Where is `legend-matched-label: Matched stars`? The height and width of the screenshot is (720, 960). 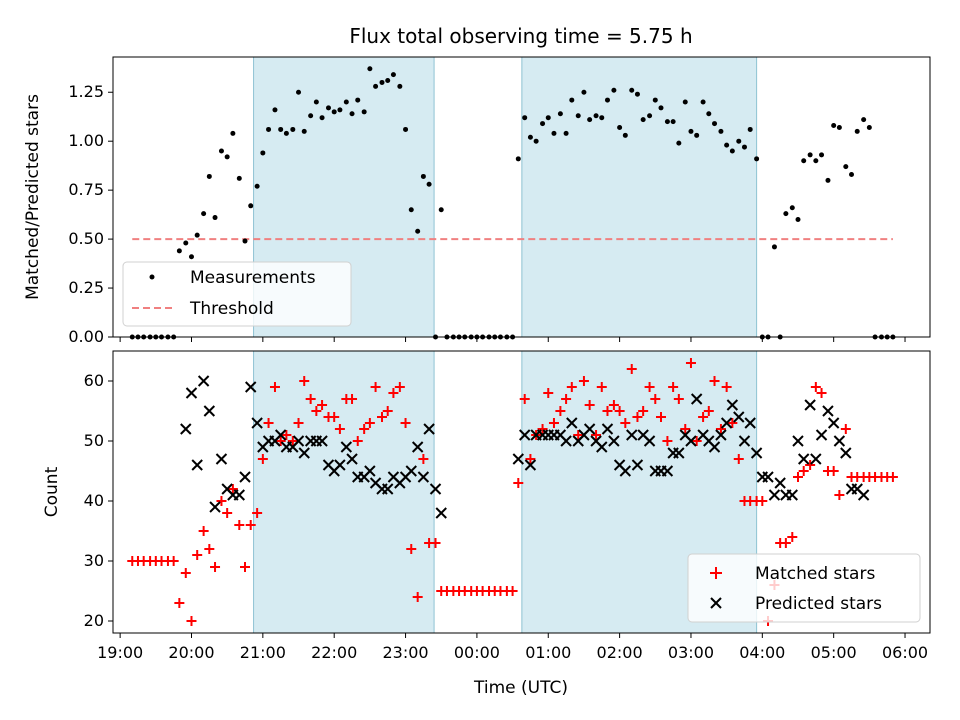
legend-matched-label: Matched stars is located at coordinates (815, 574).